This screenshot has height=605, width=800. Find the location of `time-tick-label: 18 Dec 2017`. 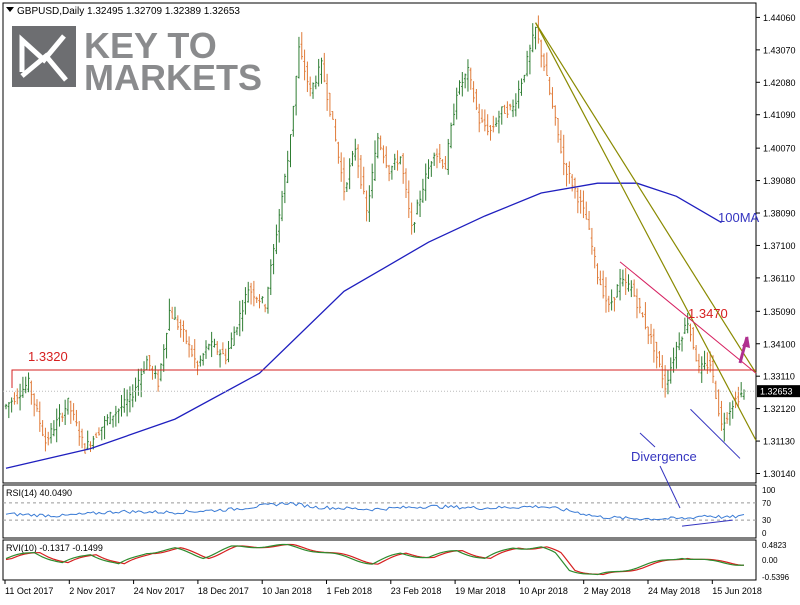

time-tick-label: 18 Dec 2017 is located at coordinates (223, 591).